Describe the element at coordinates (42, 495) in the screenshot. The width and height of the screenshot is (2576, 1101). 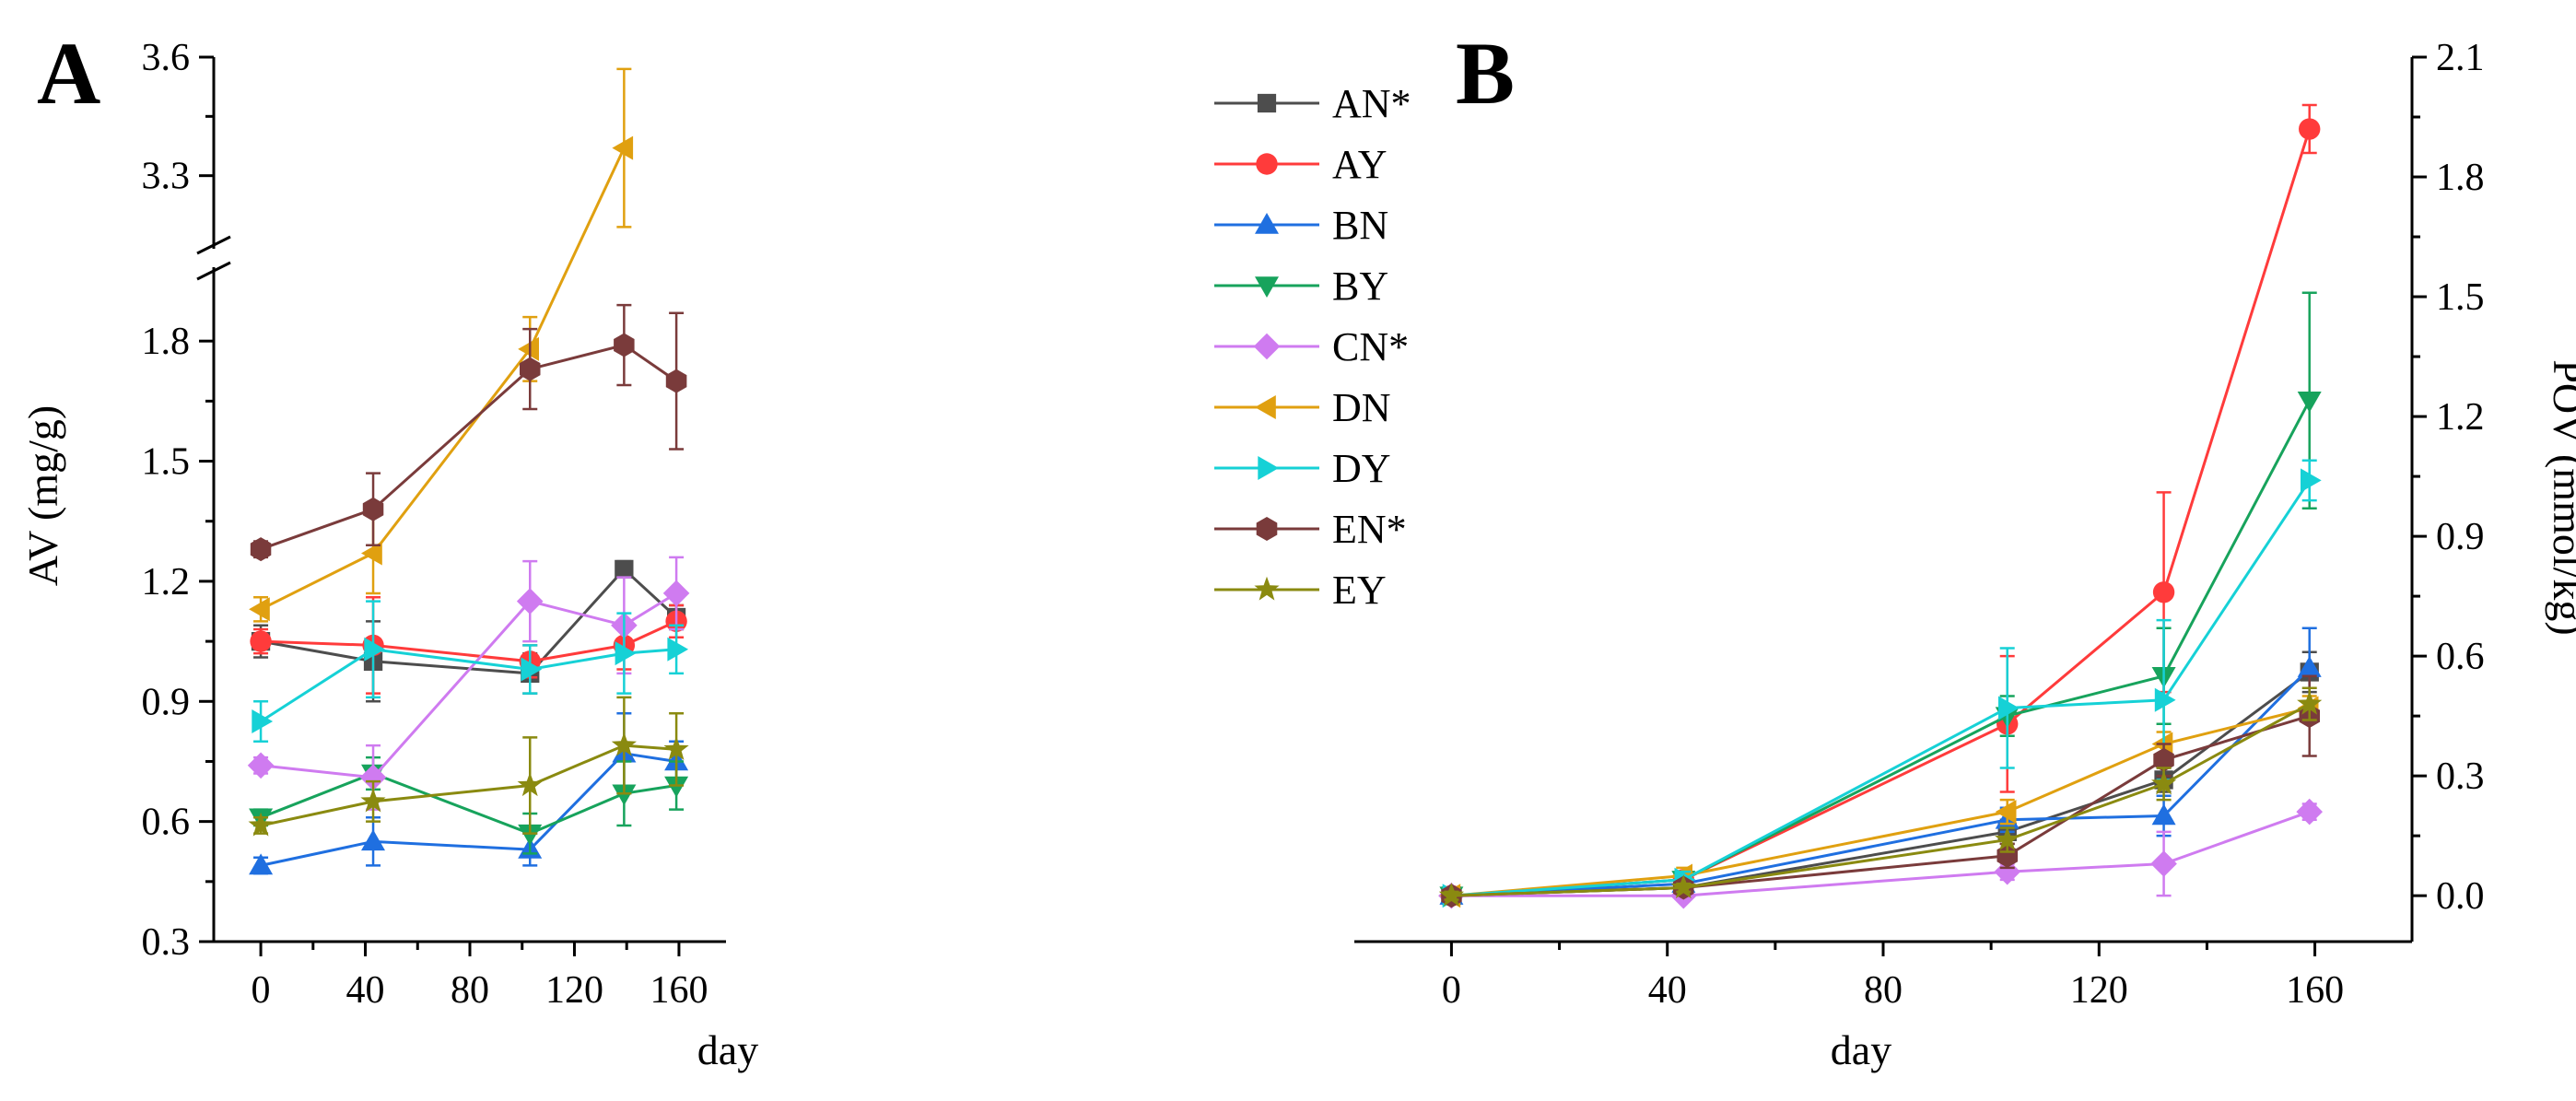
I see `panel-a-ylabel: AV (mg/g)` at that location.